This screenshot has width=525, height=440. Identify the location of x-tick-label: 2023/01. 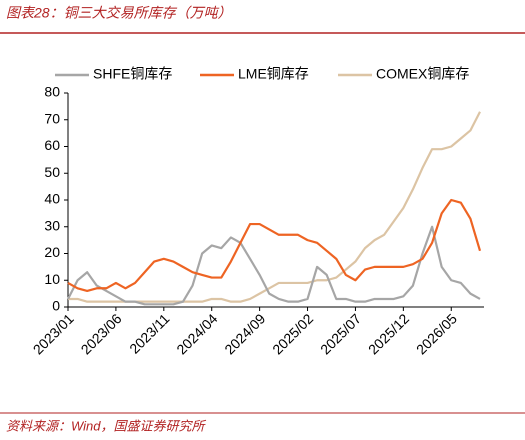
(53, 333).